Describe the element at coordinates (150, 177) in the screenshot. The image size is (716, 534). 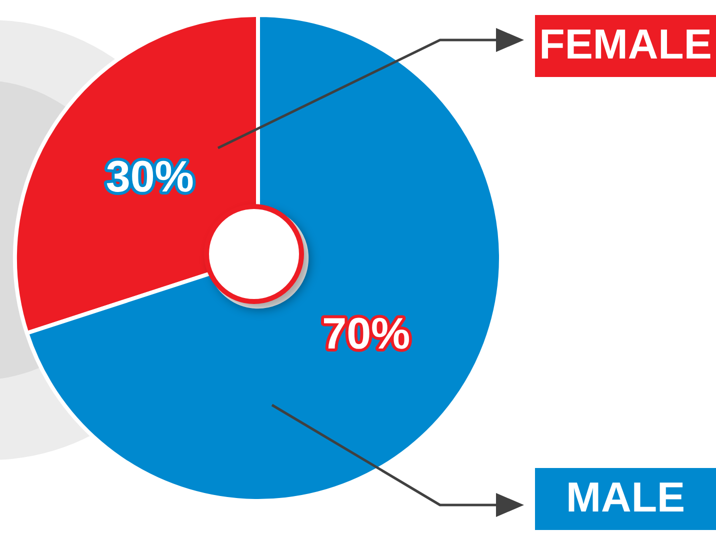
I see `data-label: 30%` at that location.